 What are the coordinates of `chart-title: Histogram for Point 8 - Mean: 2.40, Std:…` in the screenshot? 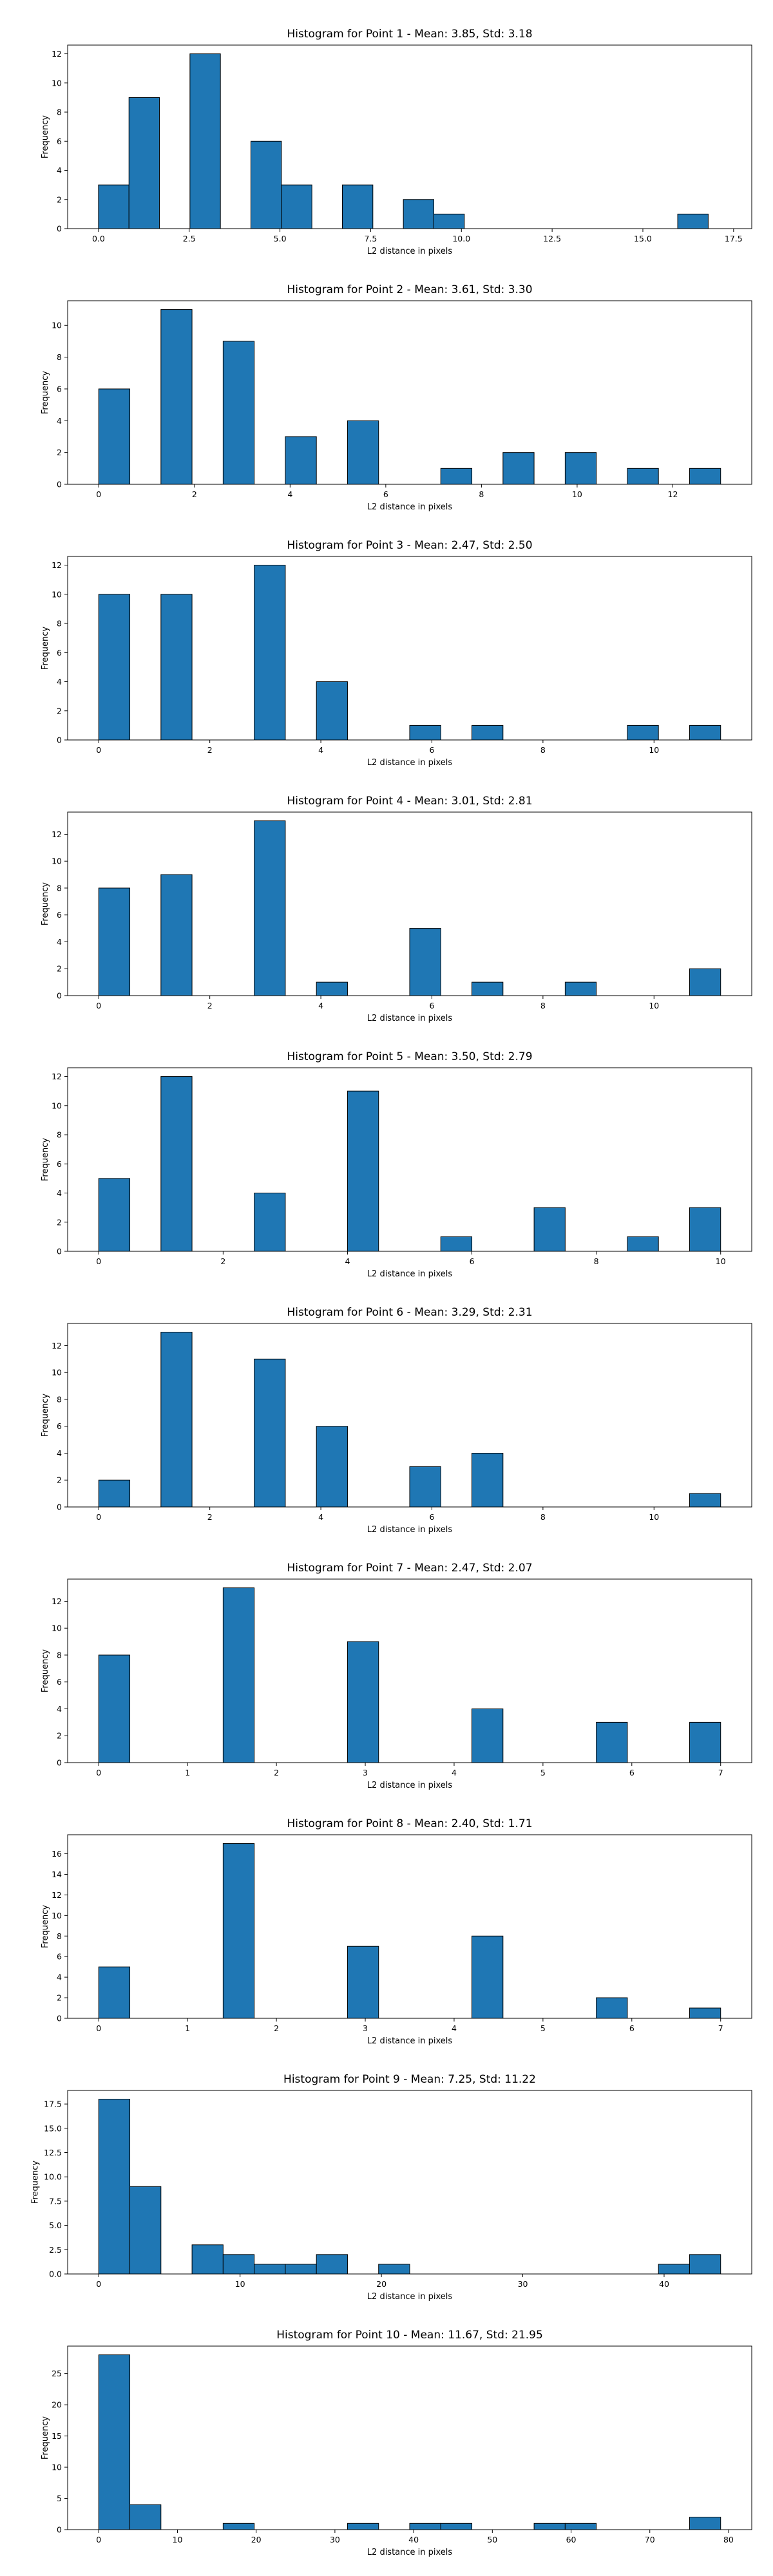 It's located at (409, 1824).